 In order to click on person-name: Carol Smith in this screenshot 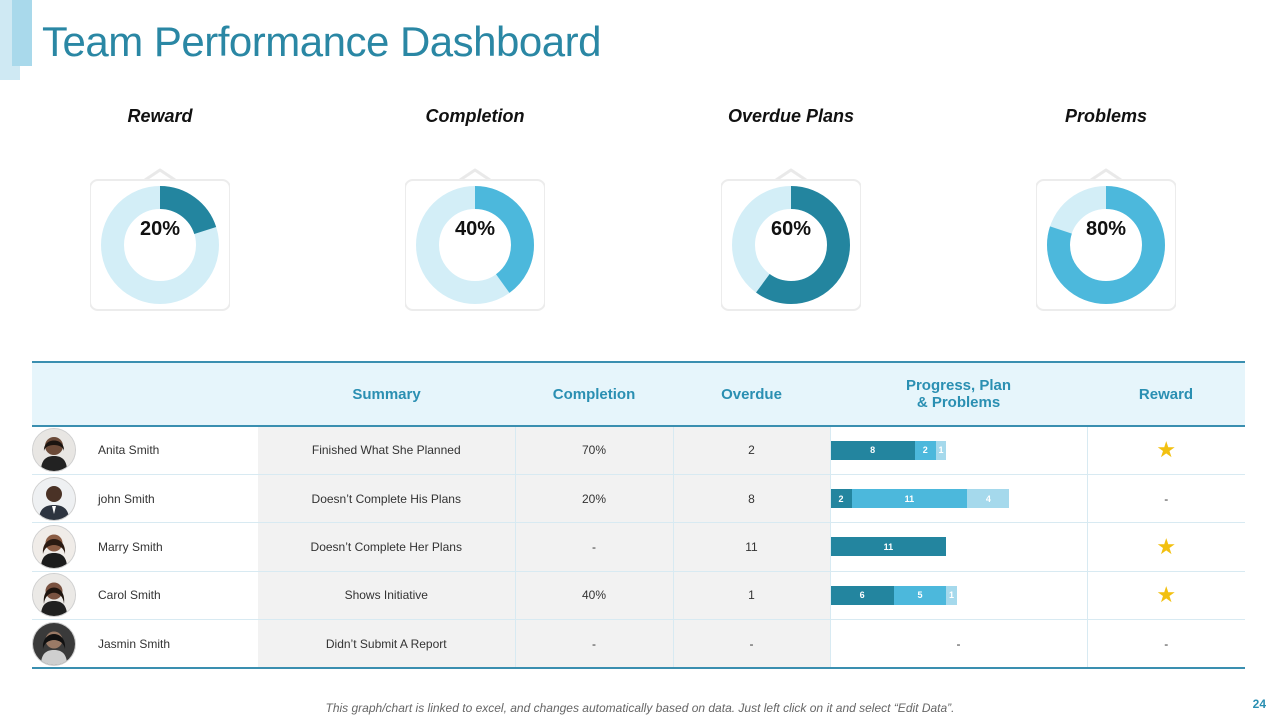, I will do `click(129, 595)`.